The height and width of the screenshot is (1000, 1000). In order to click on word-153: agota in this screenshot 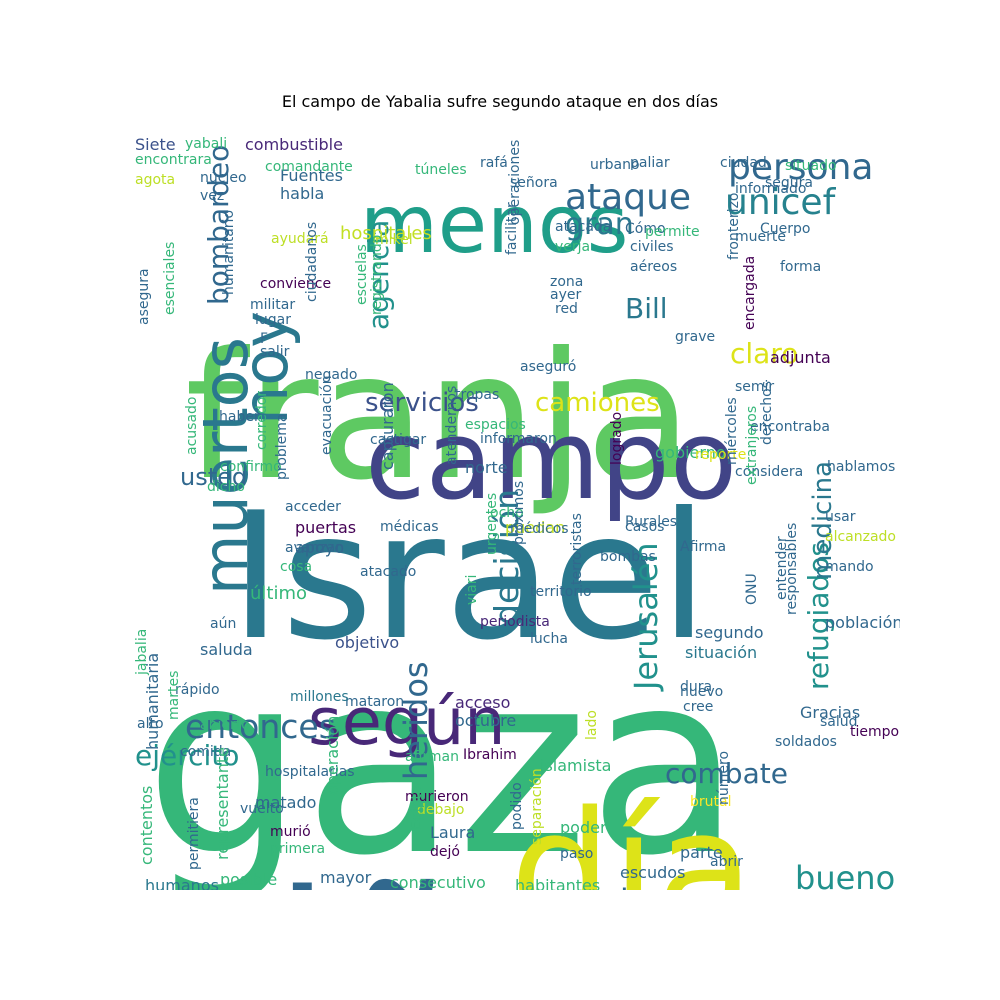, I will do `click(155, 180)`.